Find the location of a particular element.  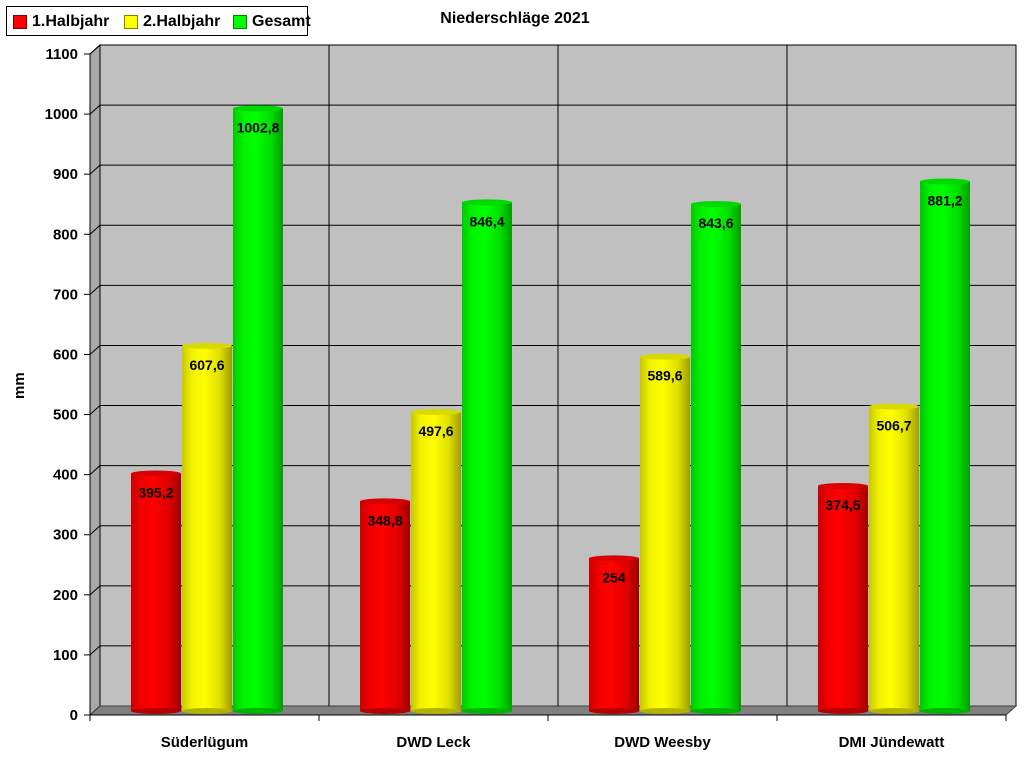

y-tick-label: 600 is located at coordinates (65, 354).